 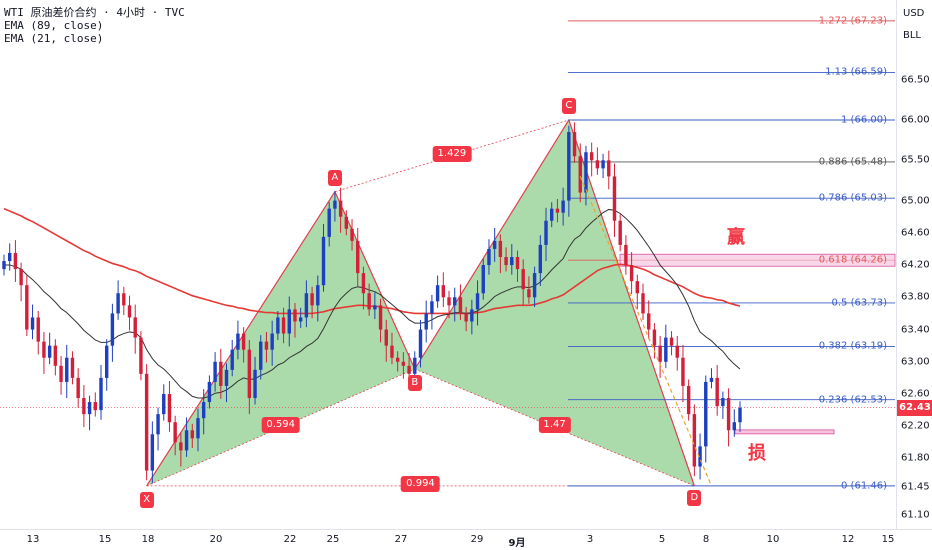 I want to click on time-tick-5: 25, so click(x=333, y=539).